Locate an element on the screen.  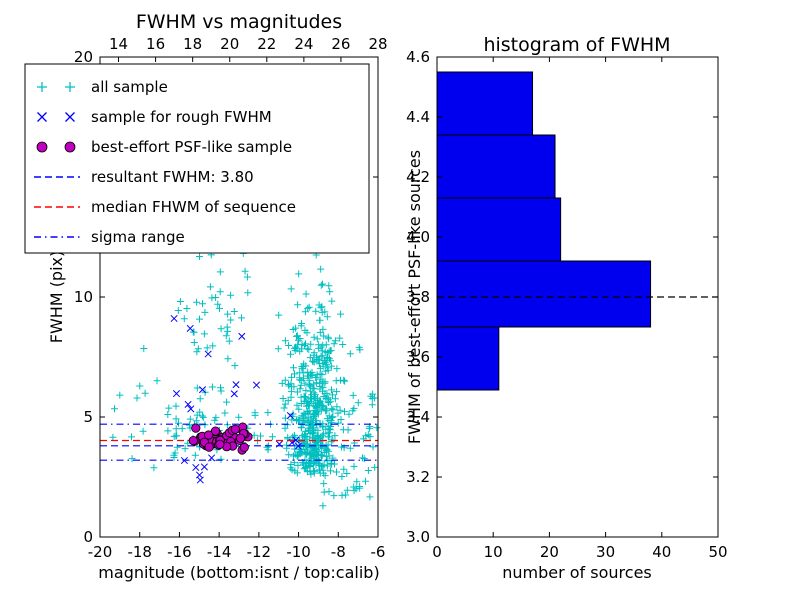
left-plot-title: FWHM vs magnitudes is located at coordinates (239, 22).